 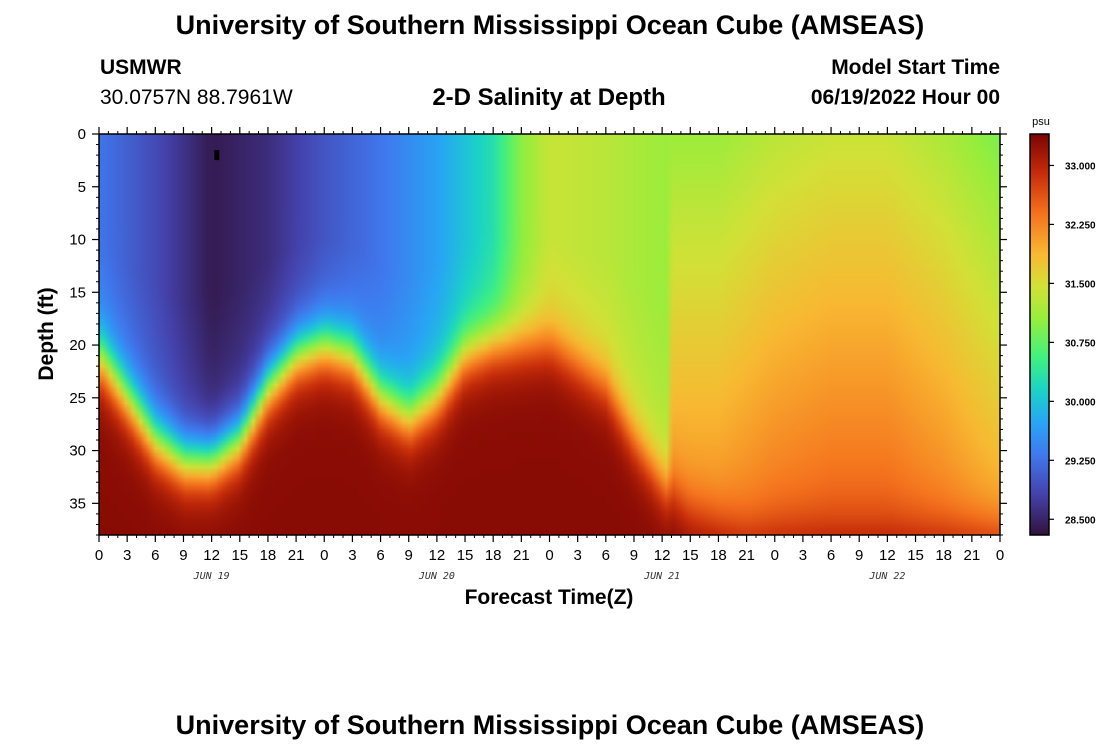 What do you see at coordinates (549, 597) in the screenshot?
I see `x-axis-title: Forecast Time(Z)` at bounding box center [549, 597].